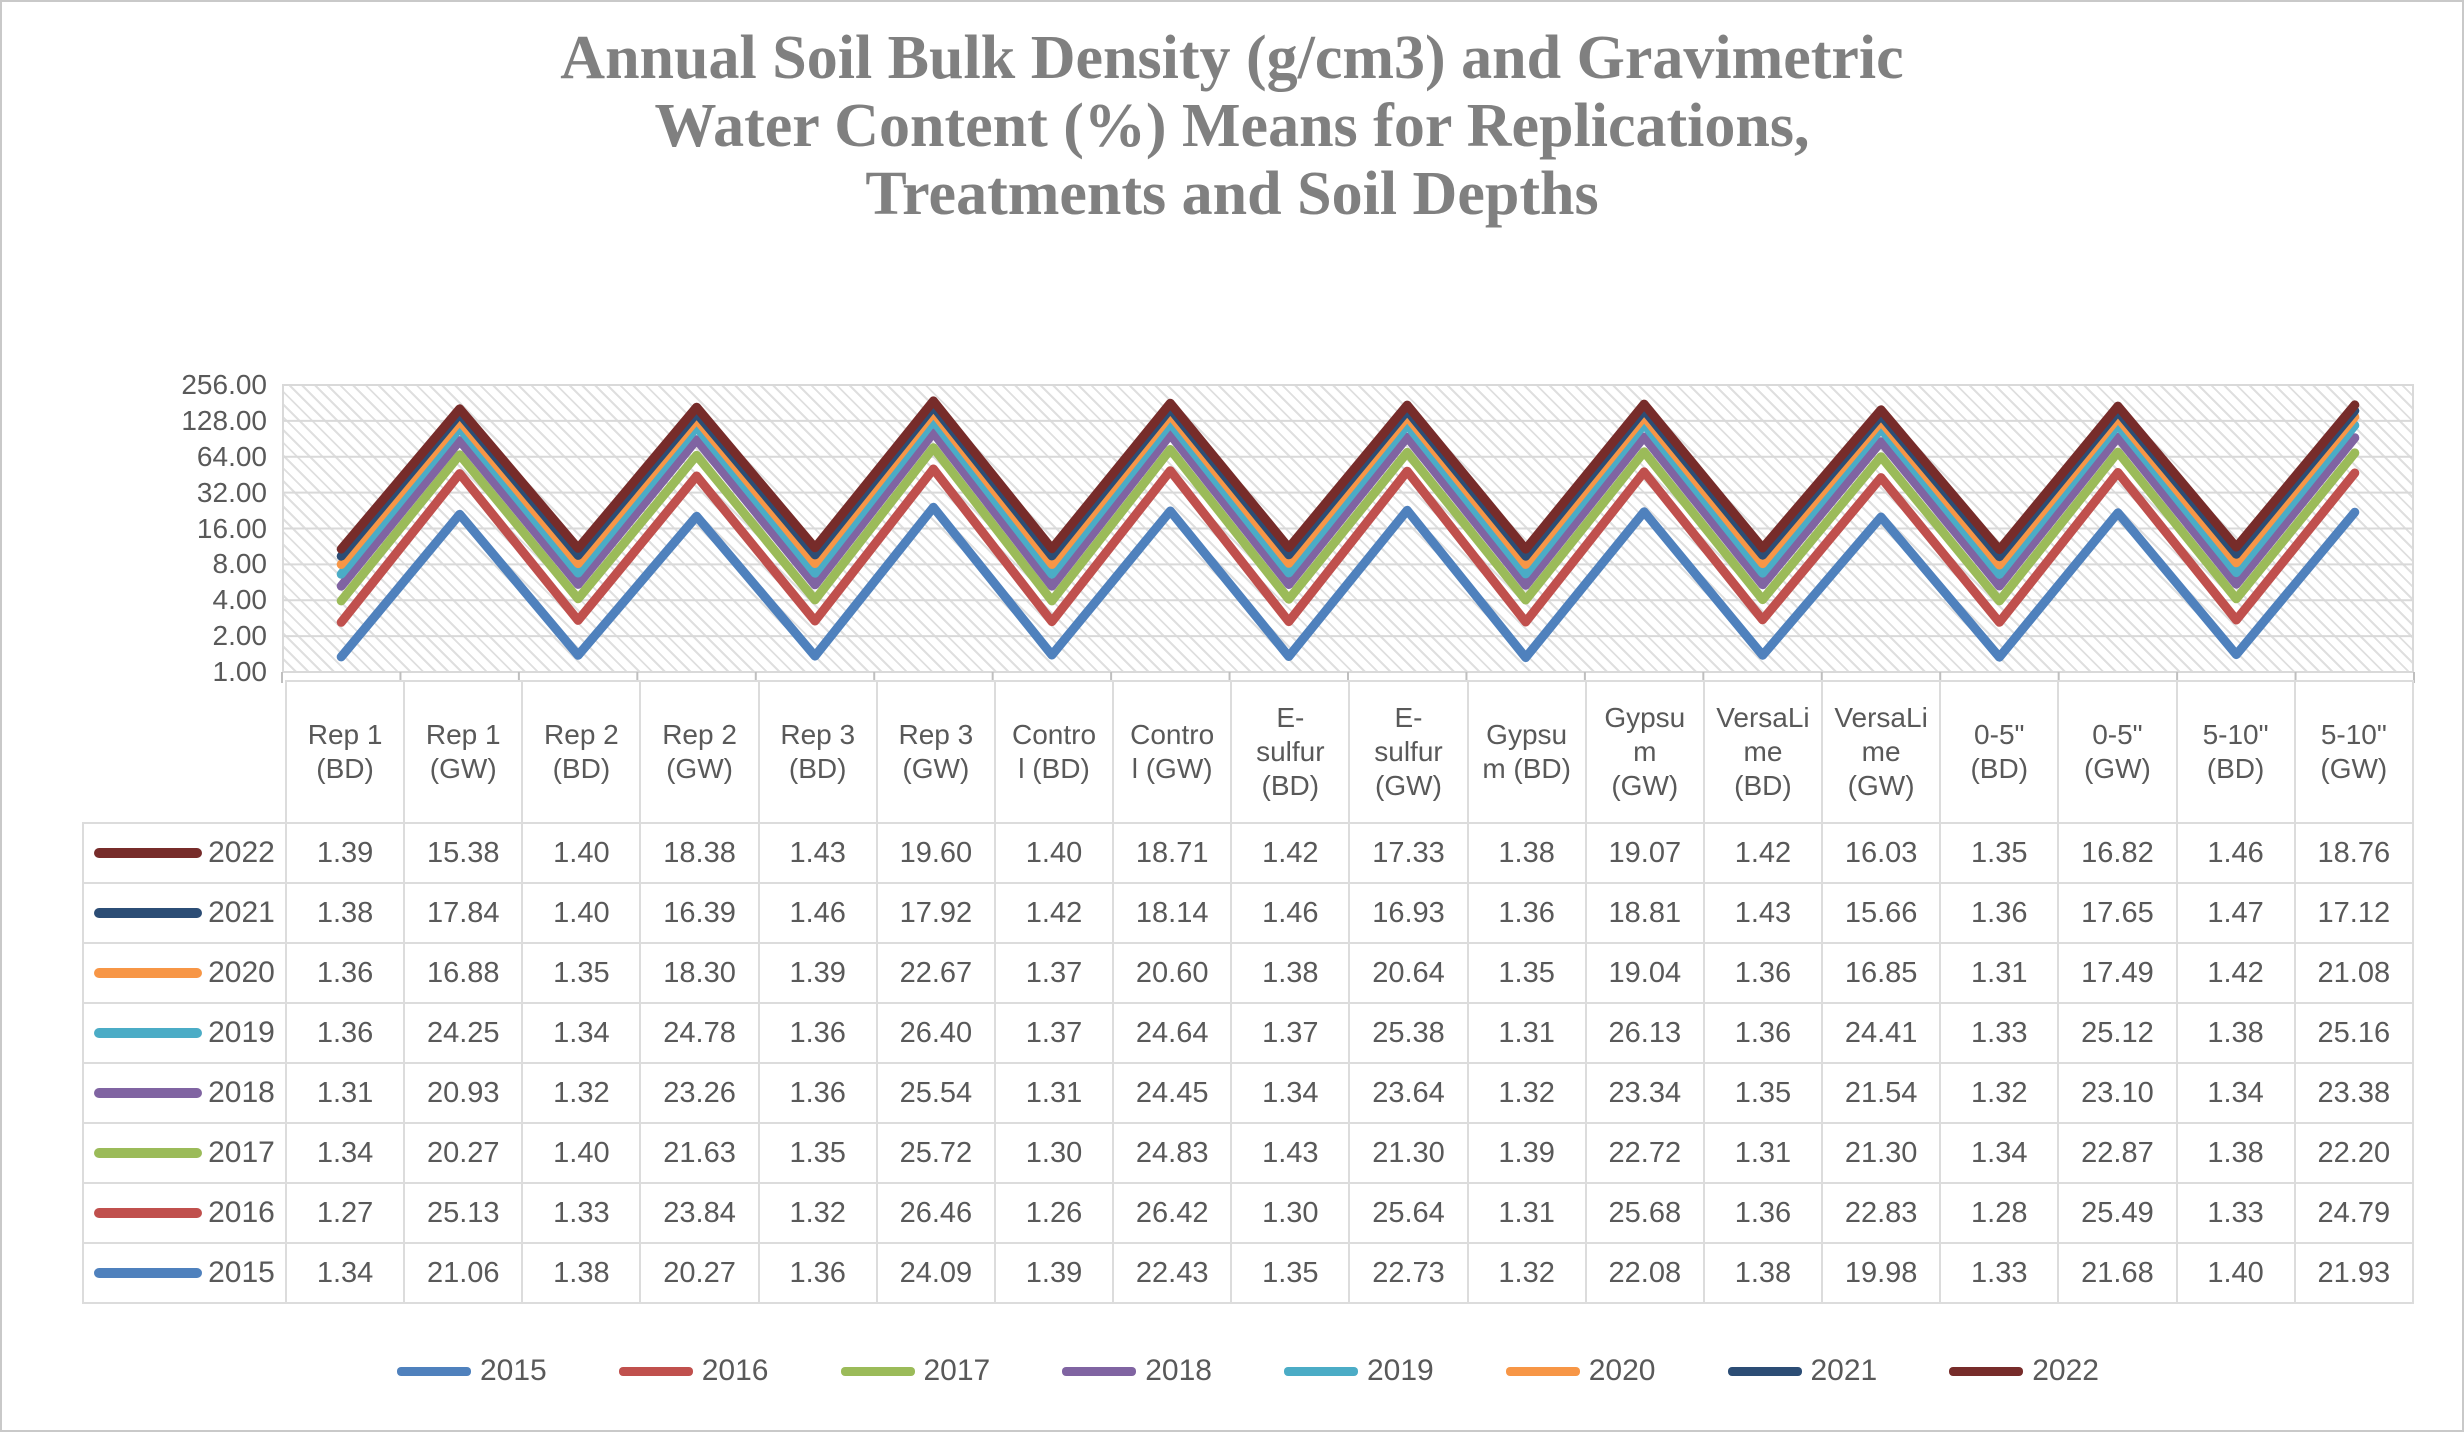 This screenshot has width=2464, height=1432. What do you see at coordinates (1290, 1093) in the screenshot?
I see `cell-2018-E-sulfur (BD): 1.34` at bounding box center [1290, 1093].